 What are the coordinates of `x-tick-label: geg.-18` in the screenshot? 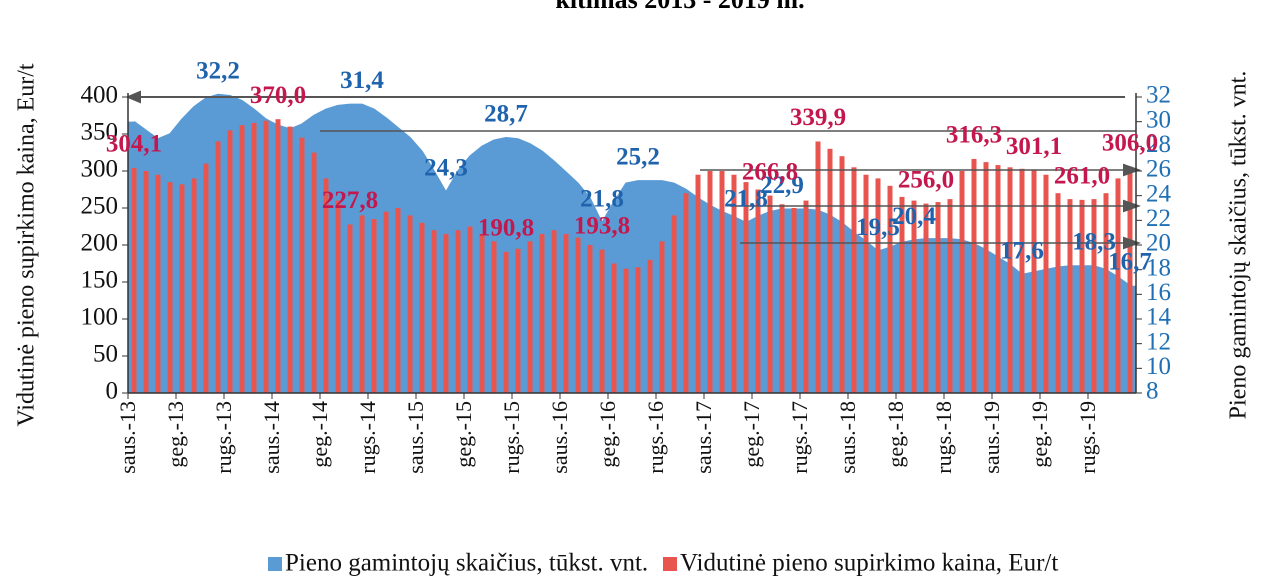 It's located at (895, 434).